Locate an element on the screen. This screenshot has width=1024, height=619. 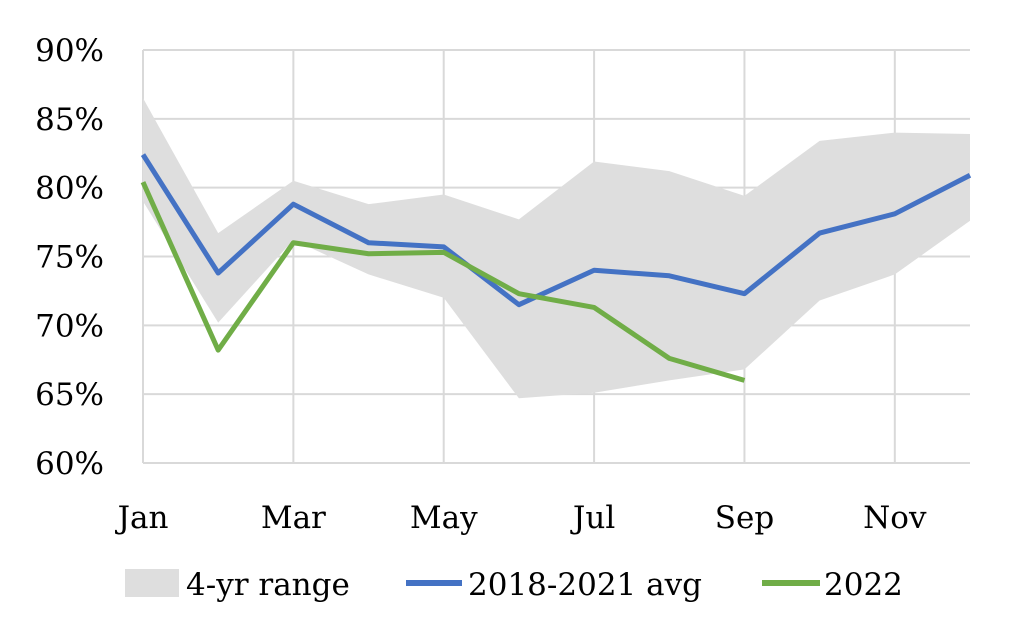
y-tick-label: 90% is located at coordinates (69, 51).